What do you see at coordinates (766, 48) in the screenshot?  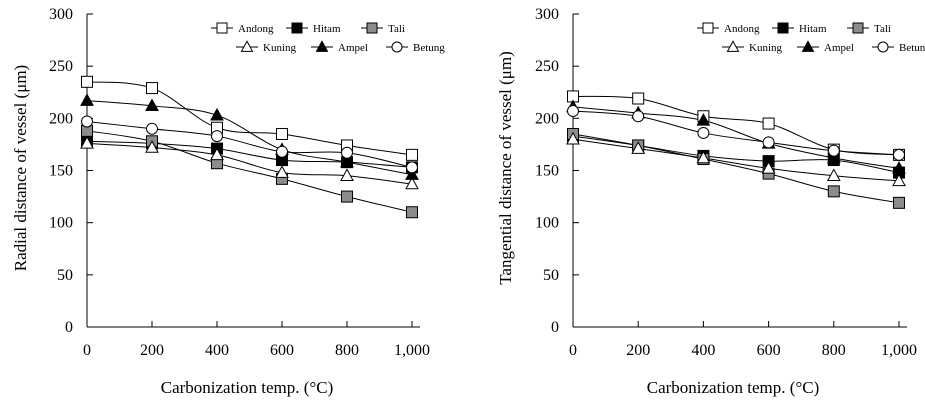 I see `legend-label: Kuning` at bounding box center [766, 48].